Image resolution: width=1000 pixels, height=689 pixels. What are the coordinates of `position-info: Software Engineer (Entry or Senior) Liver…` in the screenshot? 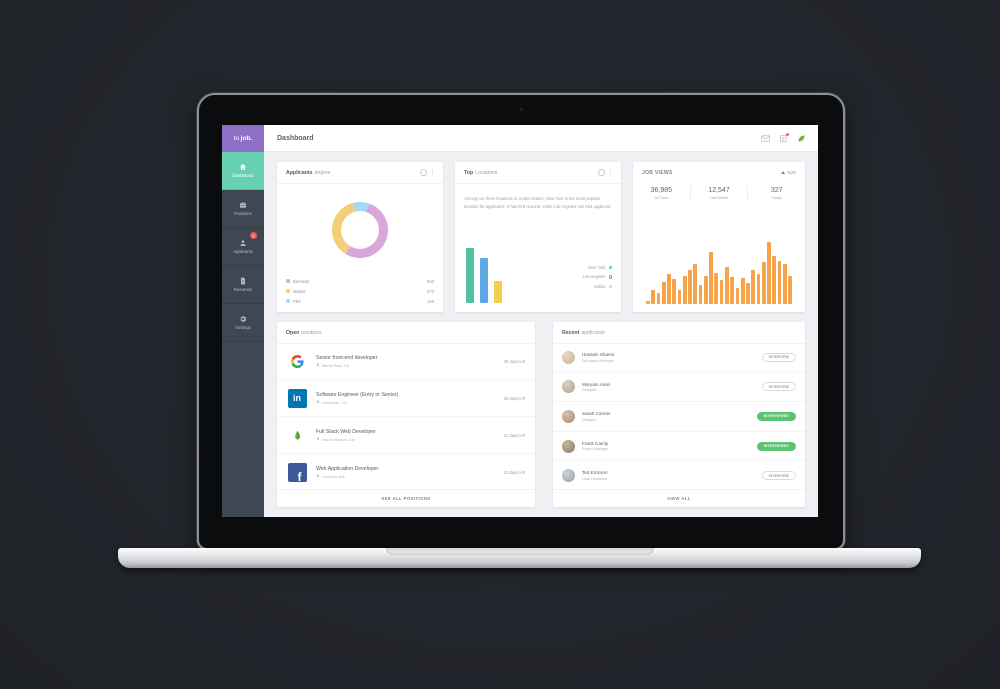 It's located at (357, 398).